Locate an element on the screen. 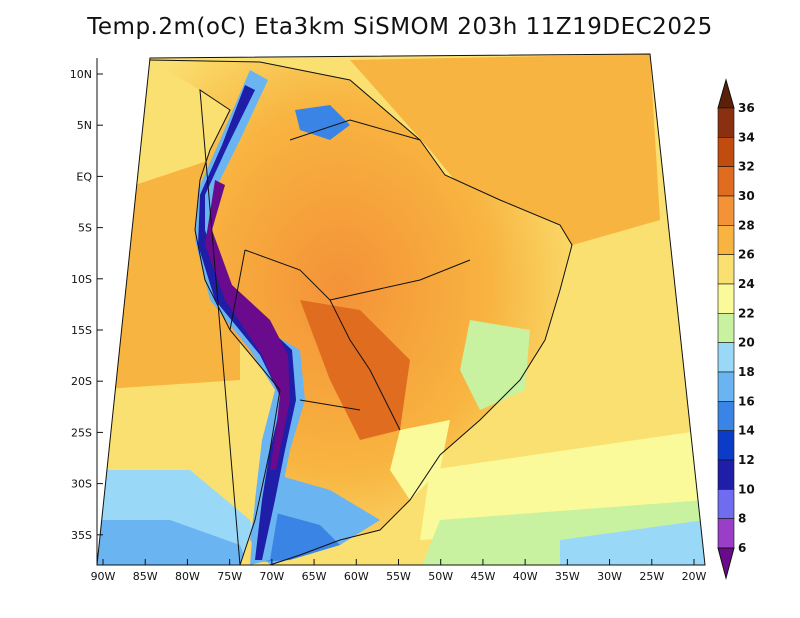 The width and height of the screenshot is (800, 618). longitude-label: 60W is located at coordinates (356, 576).